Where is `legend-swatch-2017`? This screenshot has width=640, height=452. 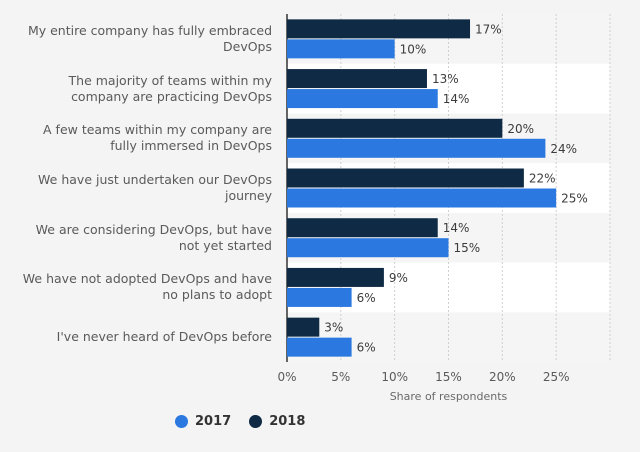
legend-swatch-2017 is located at coordinates (181, 421).